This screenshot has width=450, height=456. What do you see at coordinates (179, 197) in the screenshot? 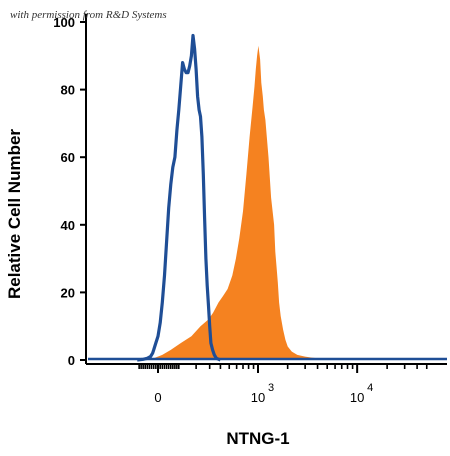
I see `series-1-line-histogram` at bounding box center [179, 197].